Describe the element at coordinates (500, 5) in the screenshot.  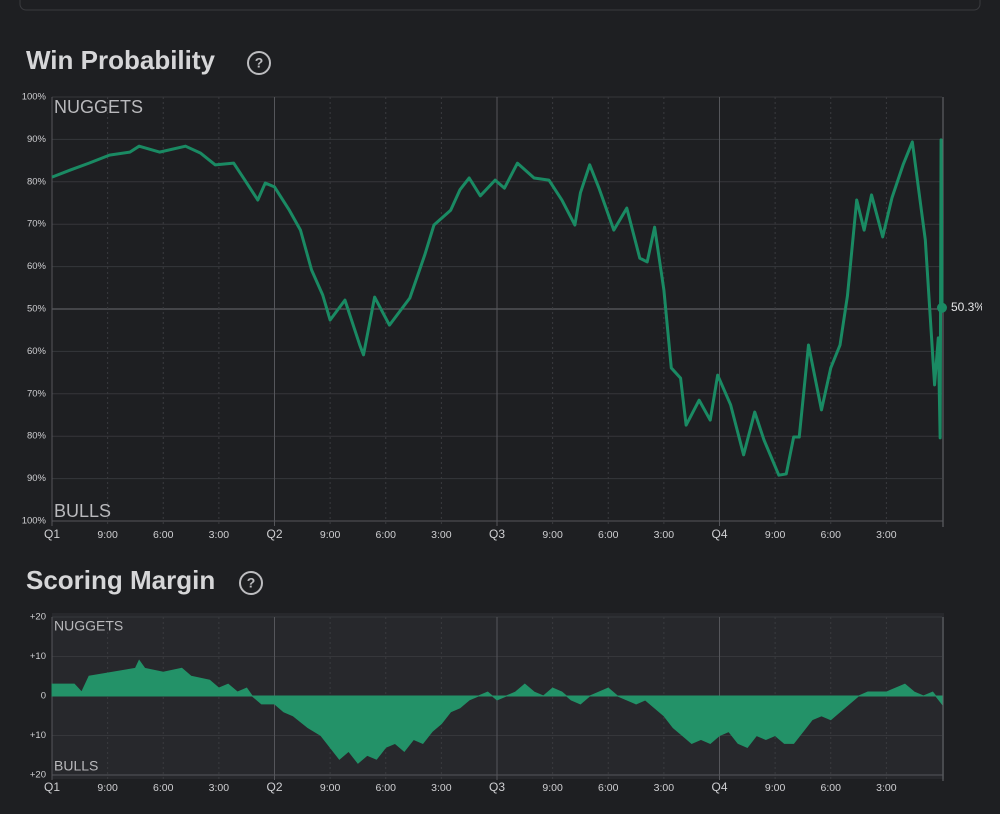
I see `top-panel` at that location.